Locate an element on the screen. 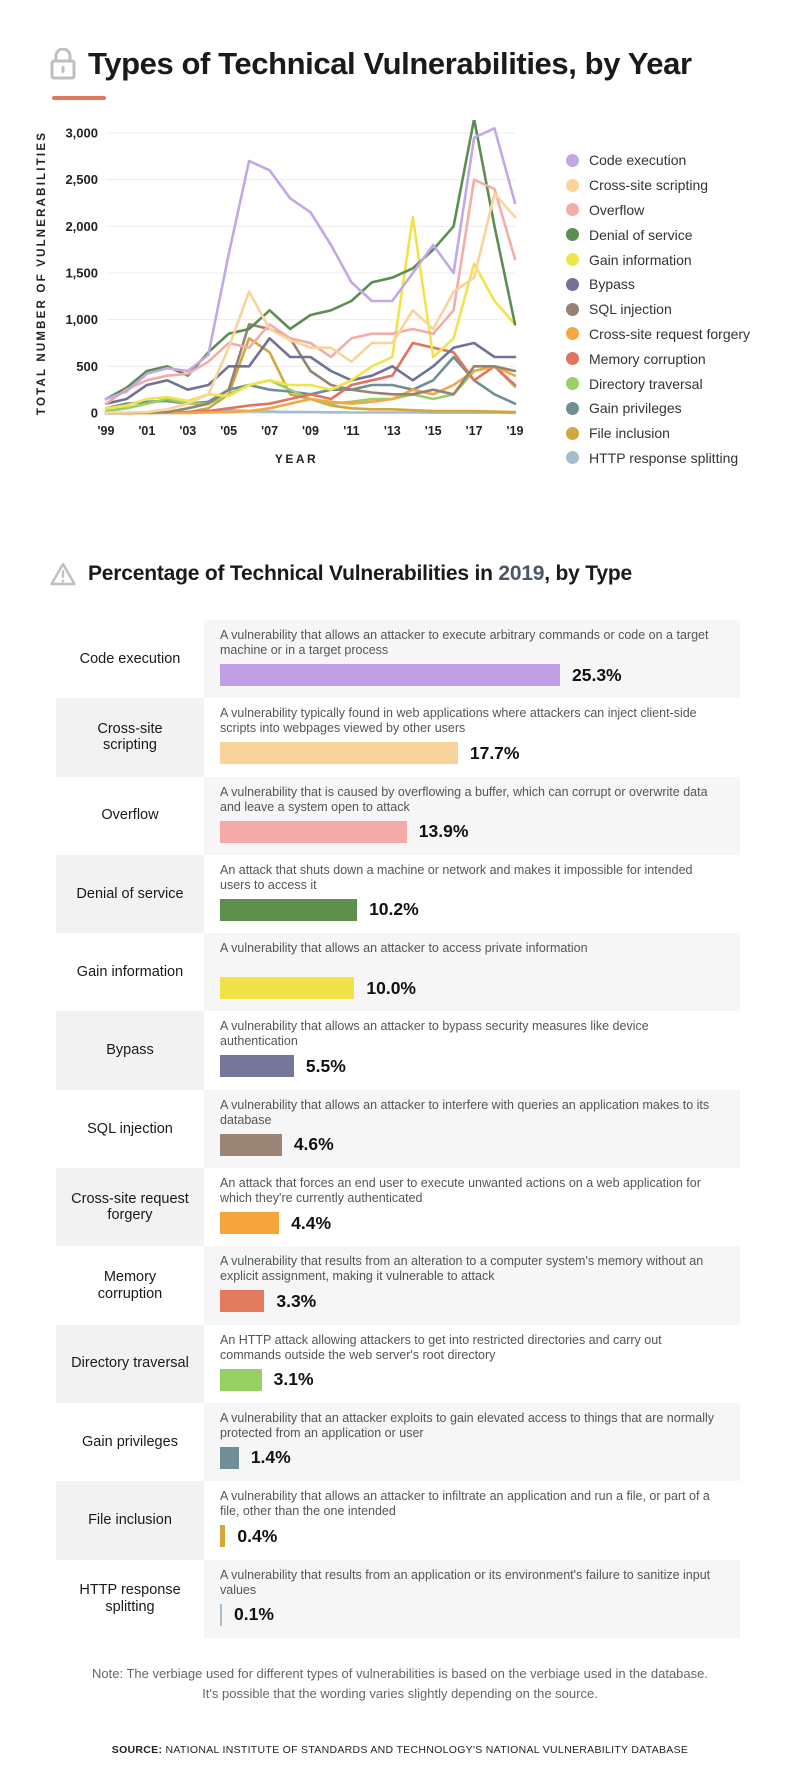 The height and width of the screenshot is (1787, 800). row-name: File inclusion is located at coordinates (130, 1520).